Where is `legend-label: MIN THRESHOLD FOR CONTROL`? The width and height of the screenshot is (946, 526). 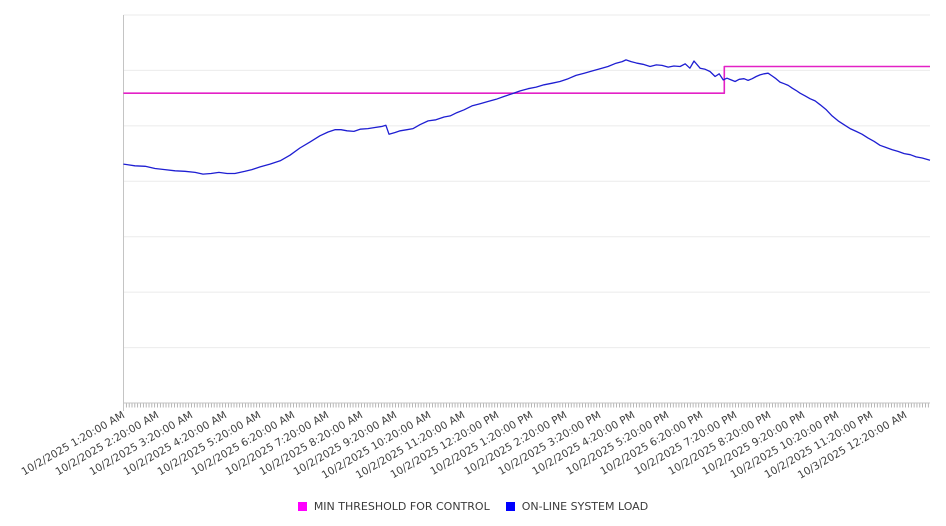 legend-label: MIN THRESHOLD FOR CONTROL is located at coordinates (401, 506).